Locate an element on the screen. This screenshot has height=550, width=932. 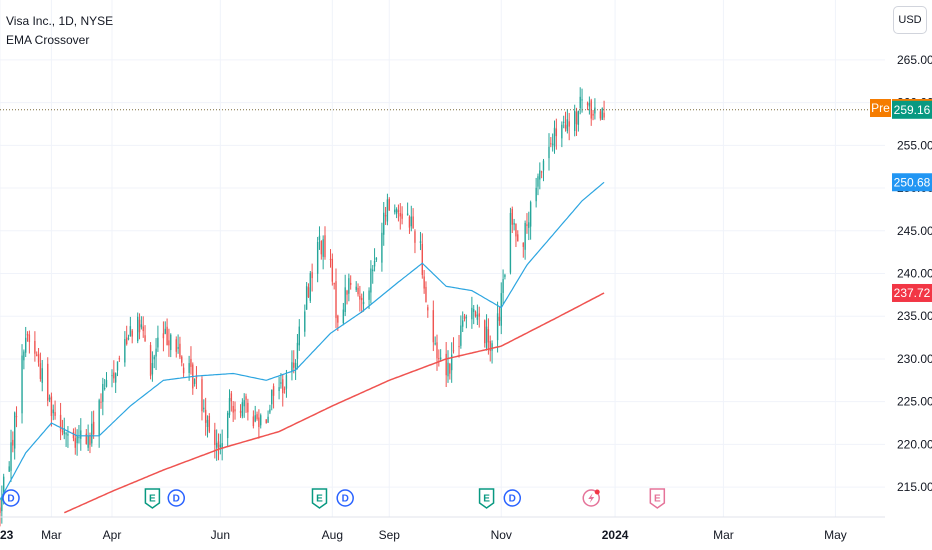
svg-text: 250.68 is located at coordinates (912, 182).